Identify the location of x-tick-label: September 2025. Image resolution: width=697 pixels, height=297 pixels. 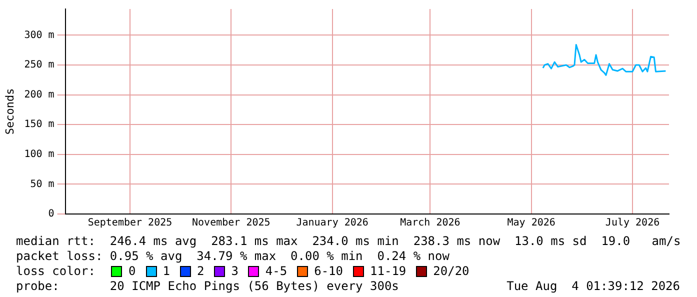
(130, 223).